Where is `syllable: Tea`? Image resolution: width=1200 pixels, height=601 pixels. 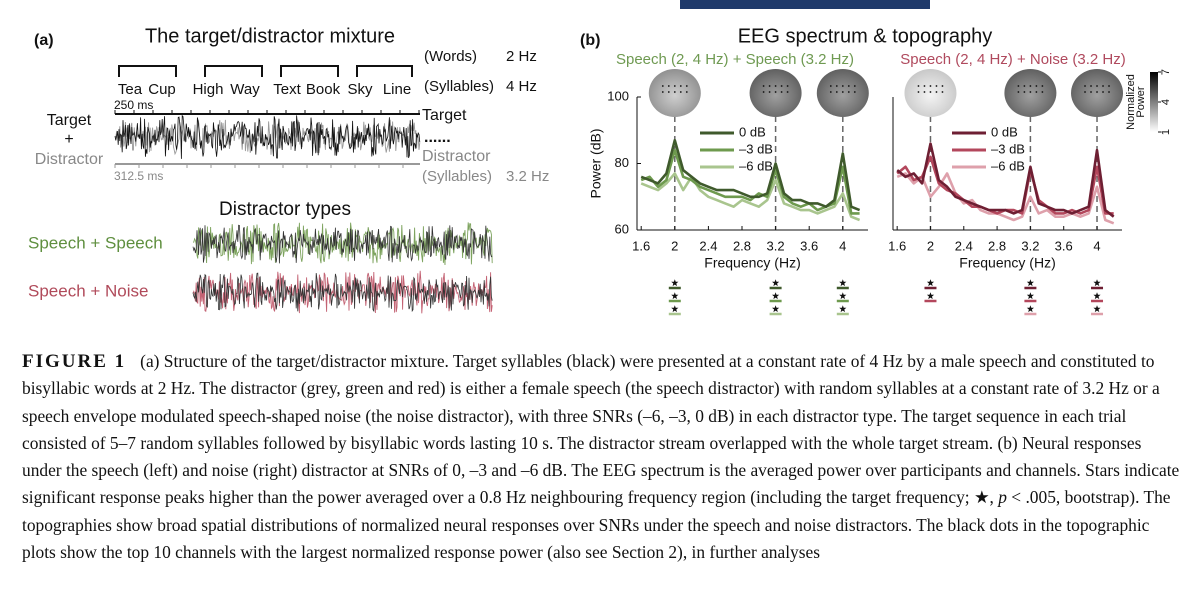
syllable: Tea is located at coordinates (130, 89).